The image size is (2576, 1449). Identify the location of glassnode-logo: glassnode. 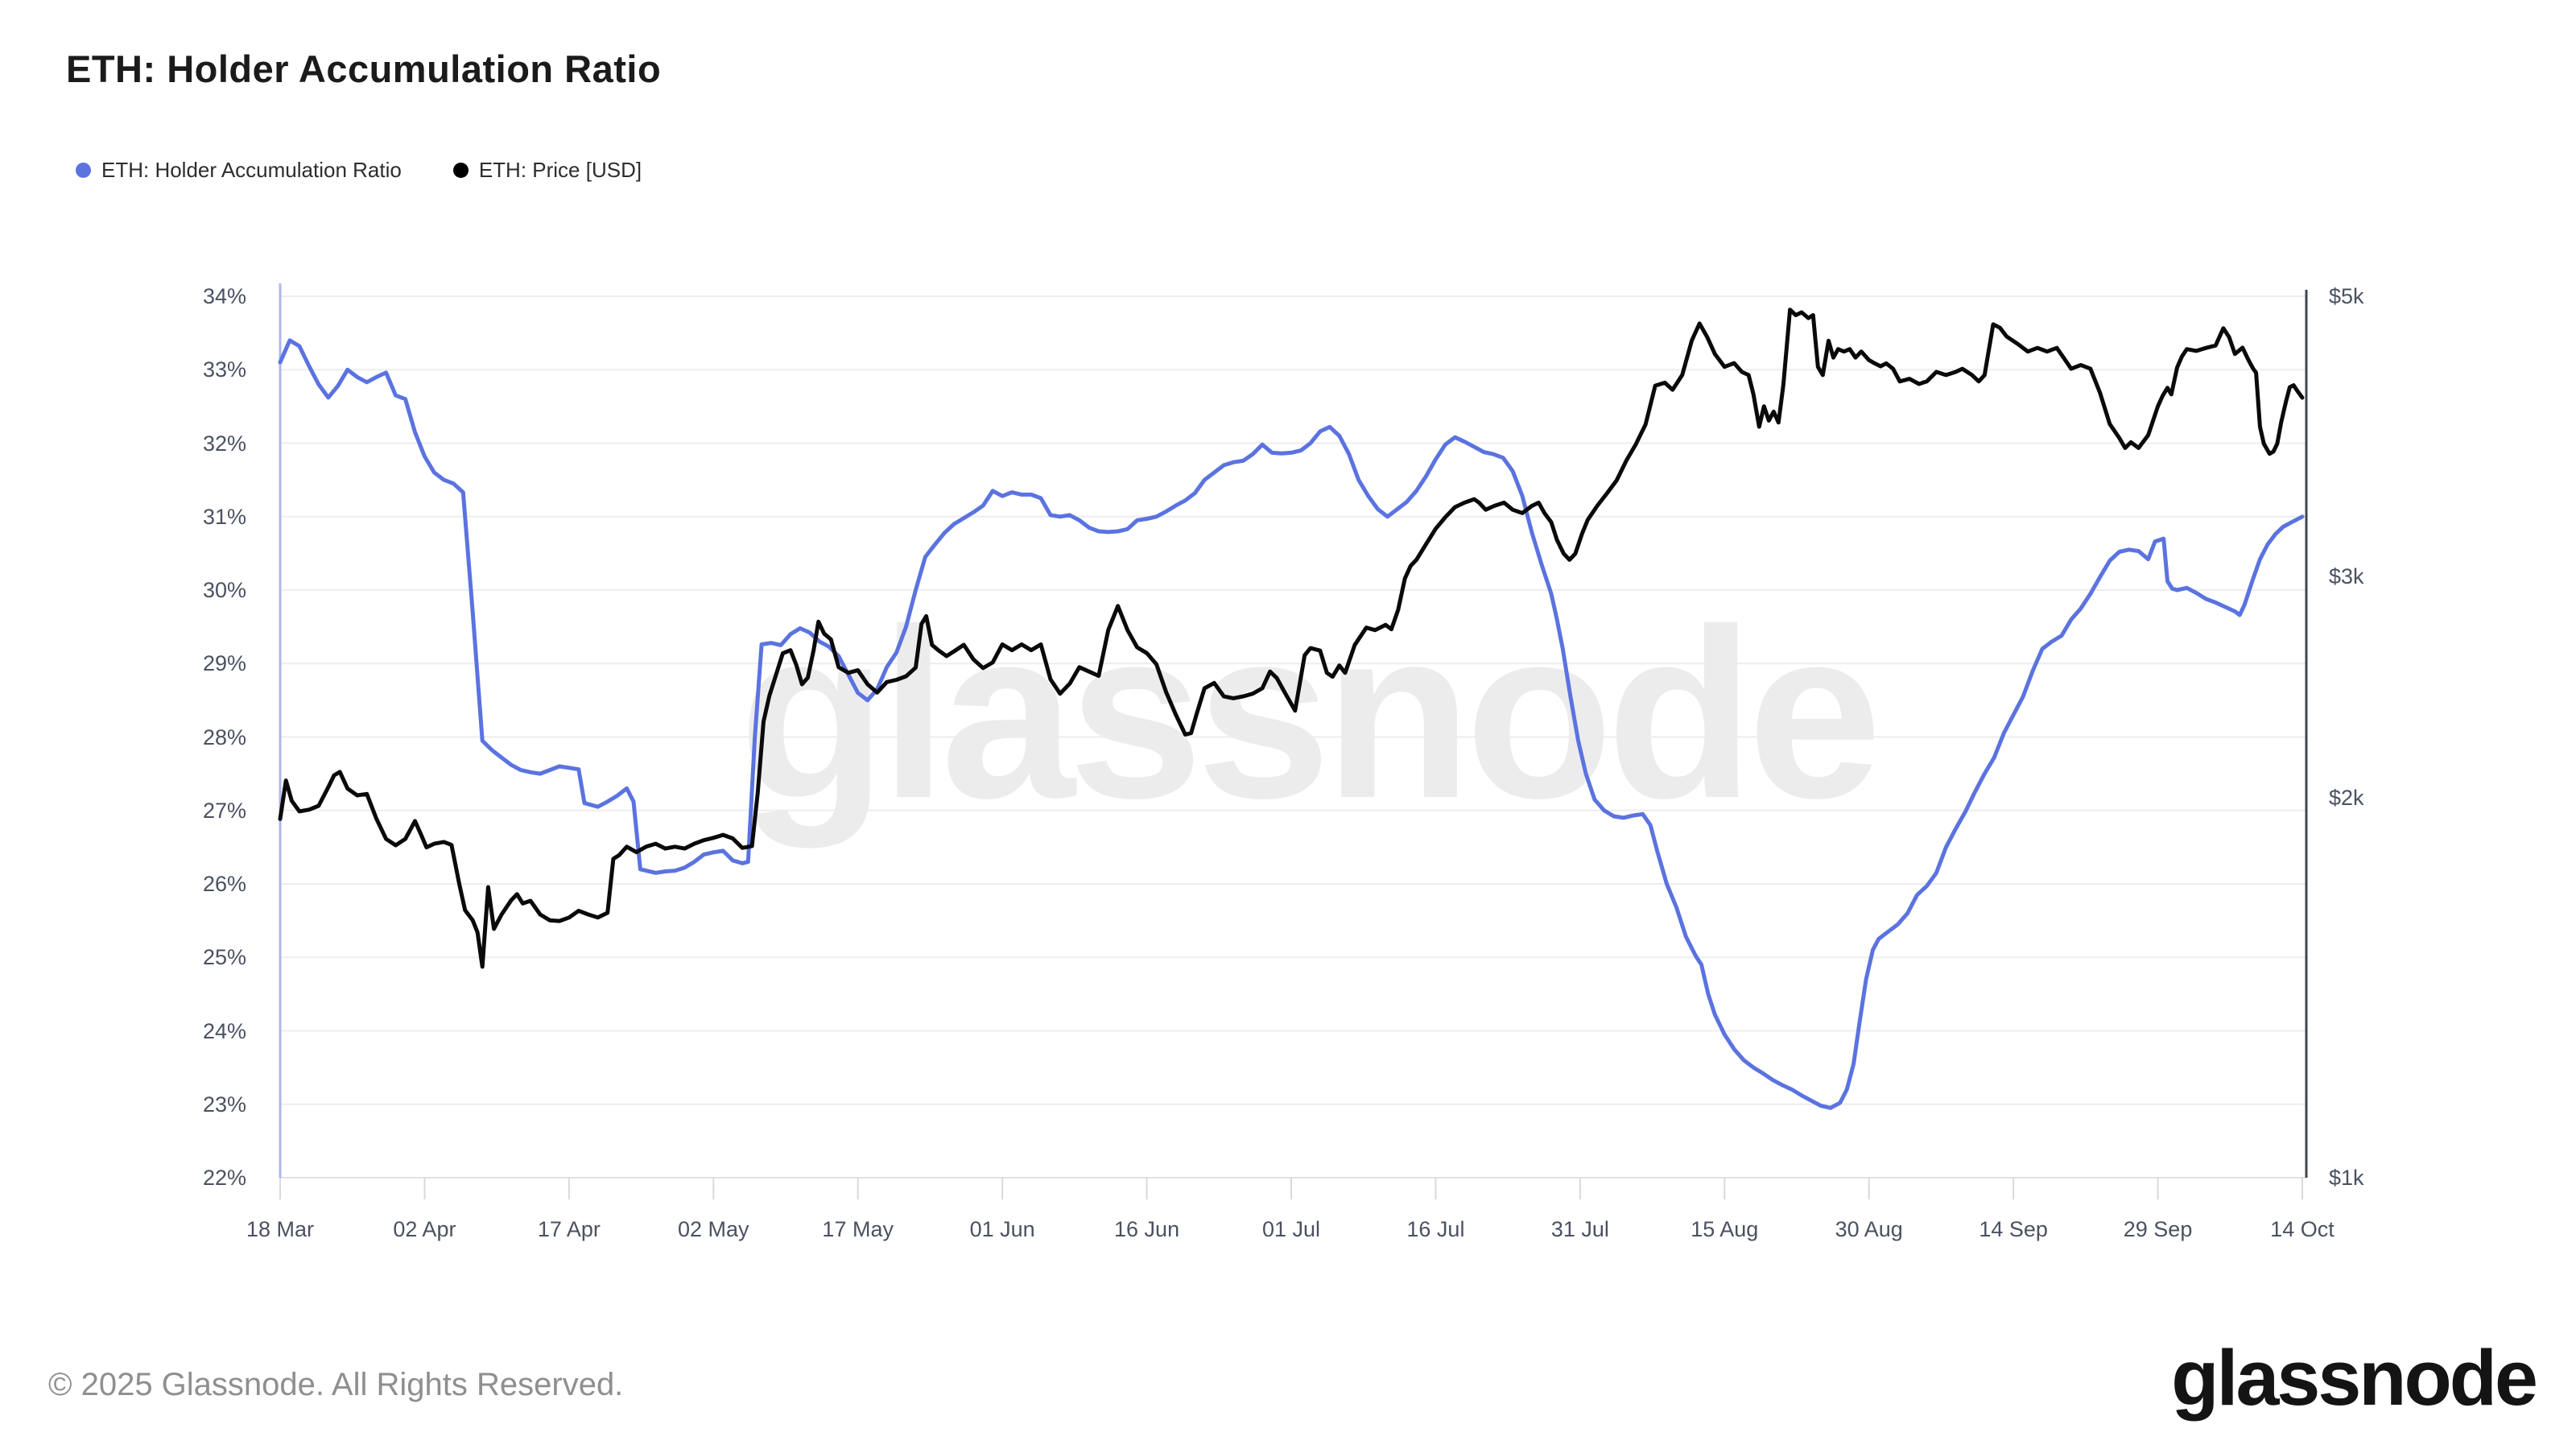
(2354, 1378).